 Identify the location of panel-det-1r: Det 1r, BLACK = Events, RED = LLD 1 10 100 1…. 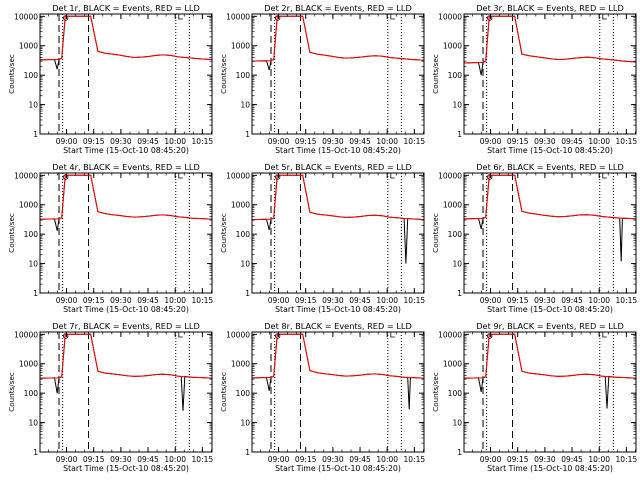
(110, 79).